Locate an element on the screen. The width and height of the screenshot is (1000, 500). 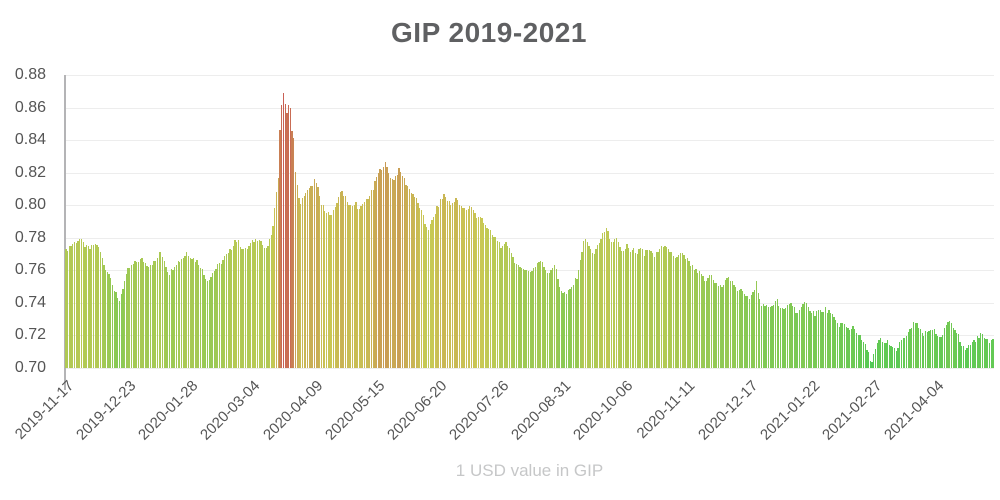
y-tick-label: 0.88 is located at coordinates (30, 74).